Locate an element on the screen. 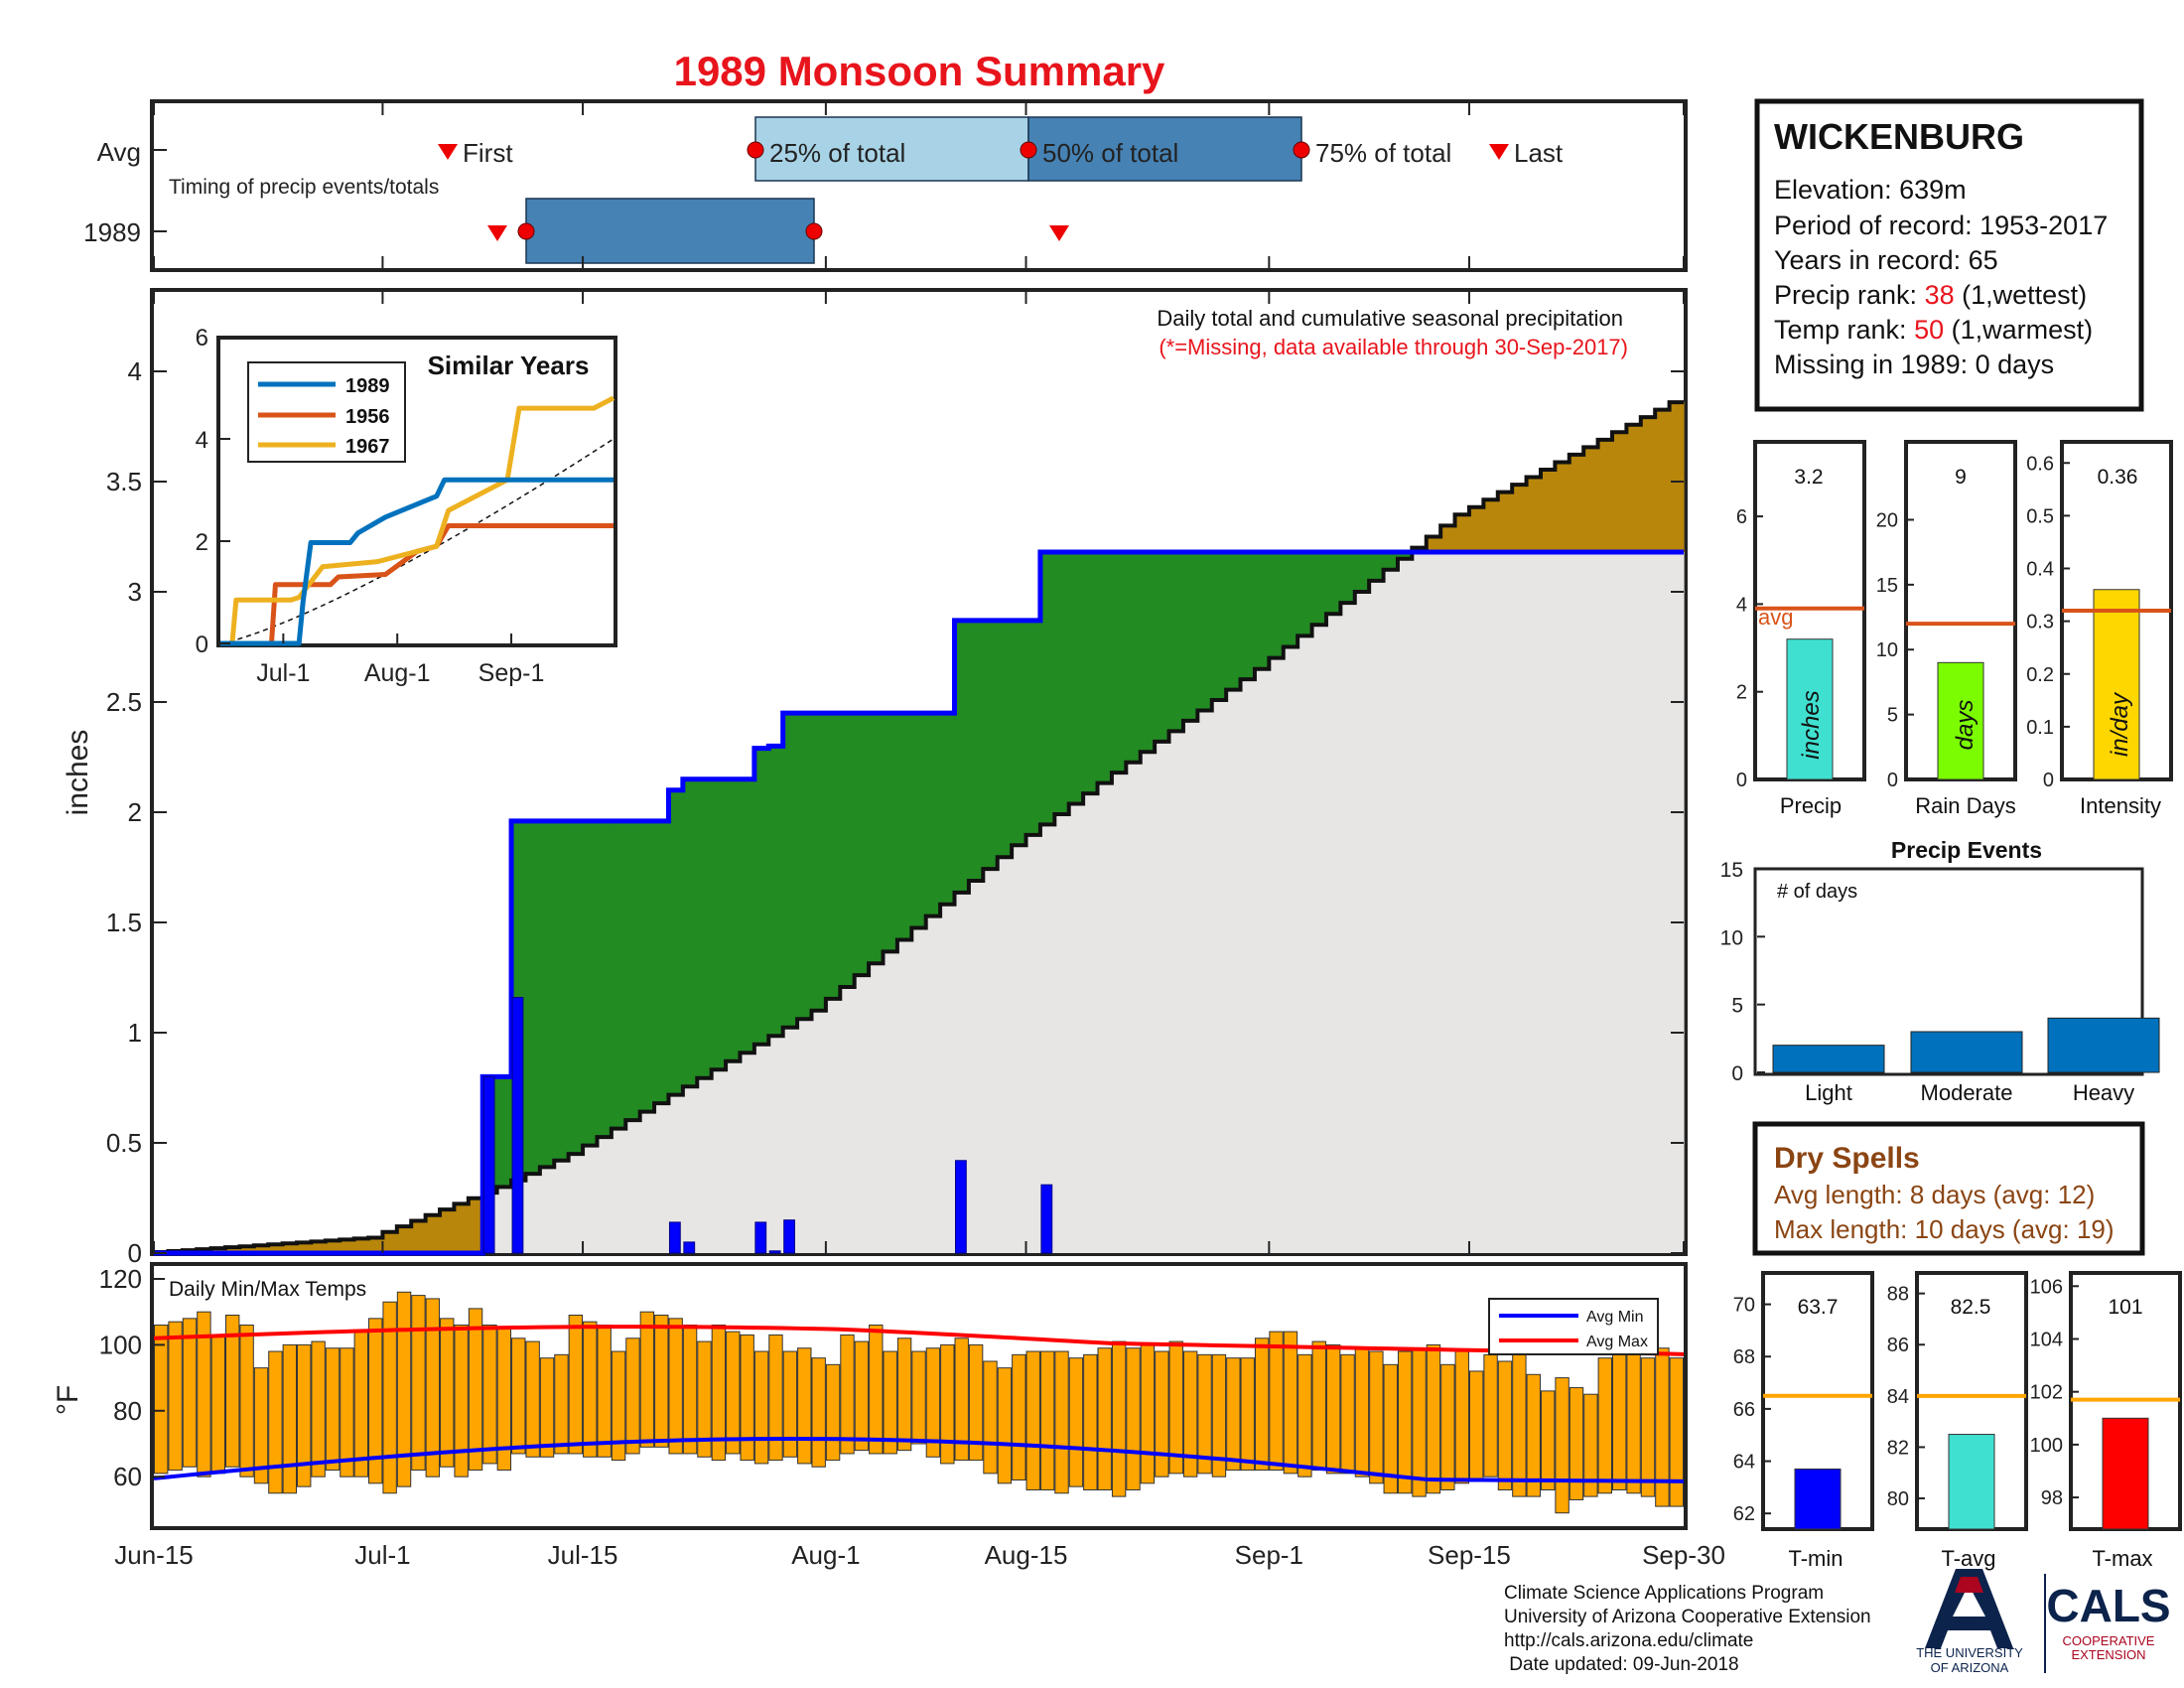  tmin-xlabel: T-min is located at coordinates (1816, 1558).